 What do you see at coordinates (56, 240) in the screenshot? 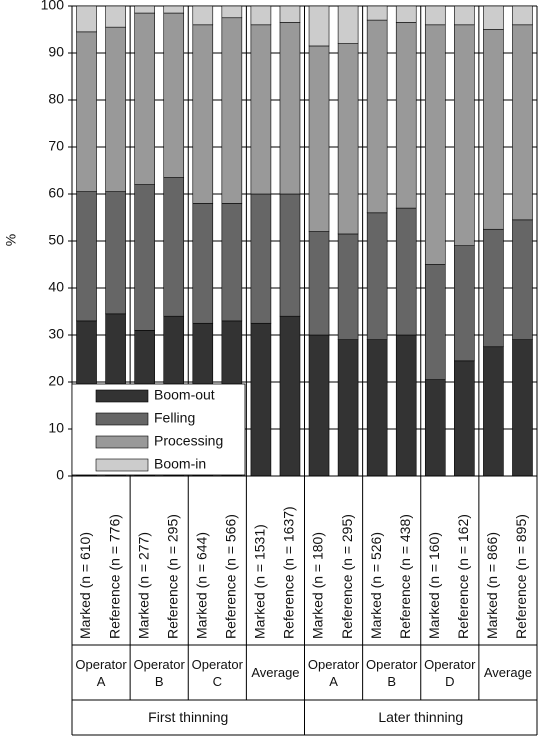
I see `y-tick-label: 50` at bounding box center [56, 240].